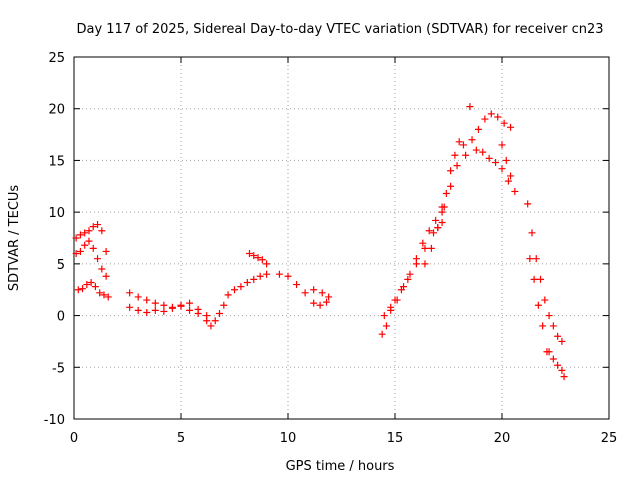 The height and width of the screenshot is (480, 640). I want to click on series-arc-n, so click(448, 185).